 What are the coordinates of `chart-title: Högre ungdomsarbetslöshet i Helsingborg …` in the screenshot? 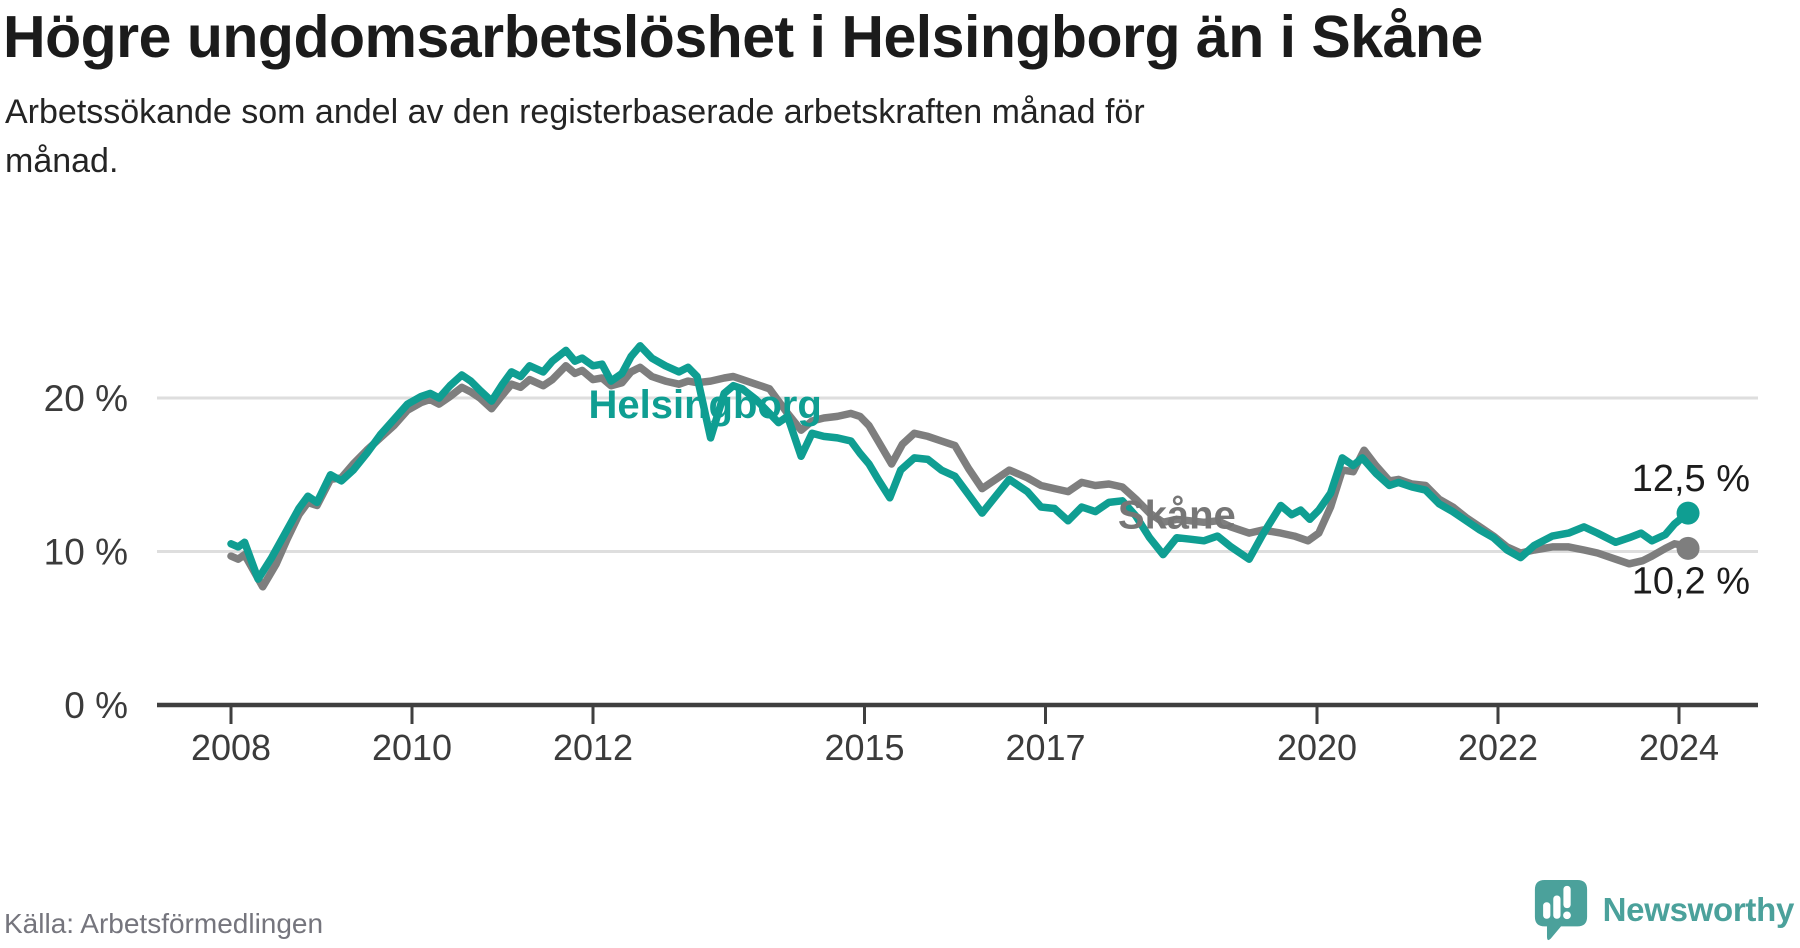 It's located at (743, 37).